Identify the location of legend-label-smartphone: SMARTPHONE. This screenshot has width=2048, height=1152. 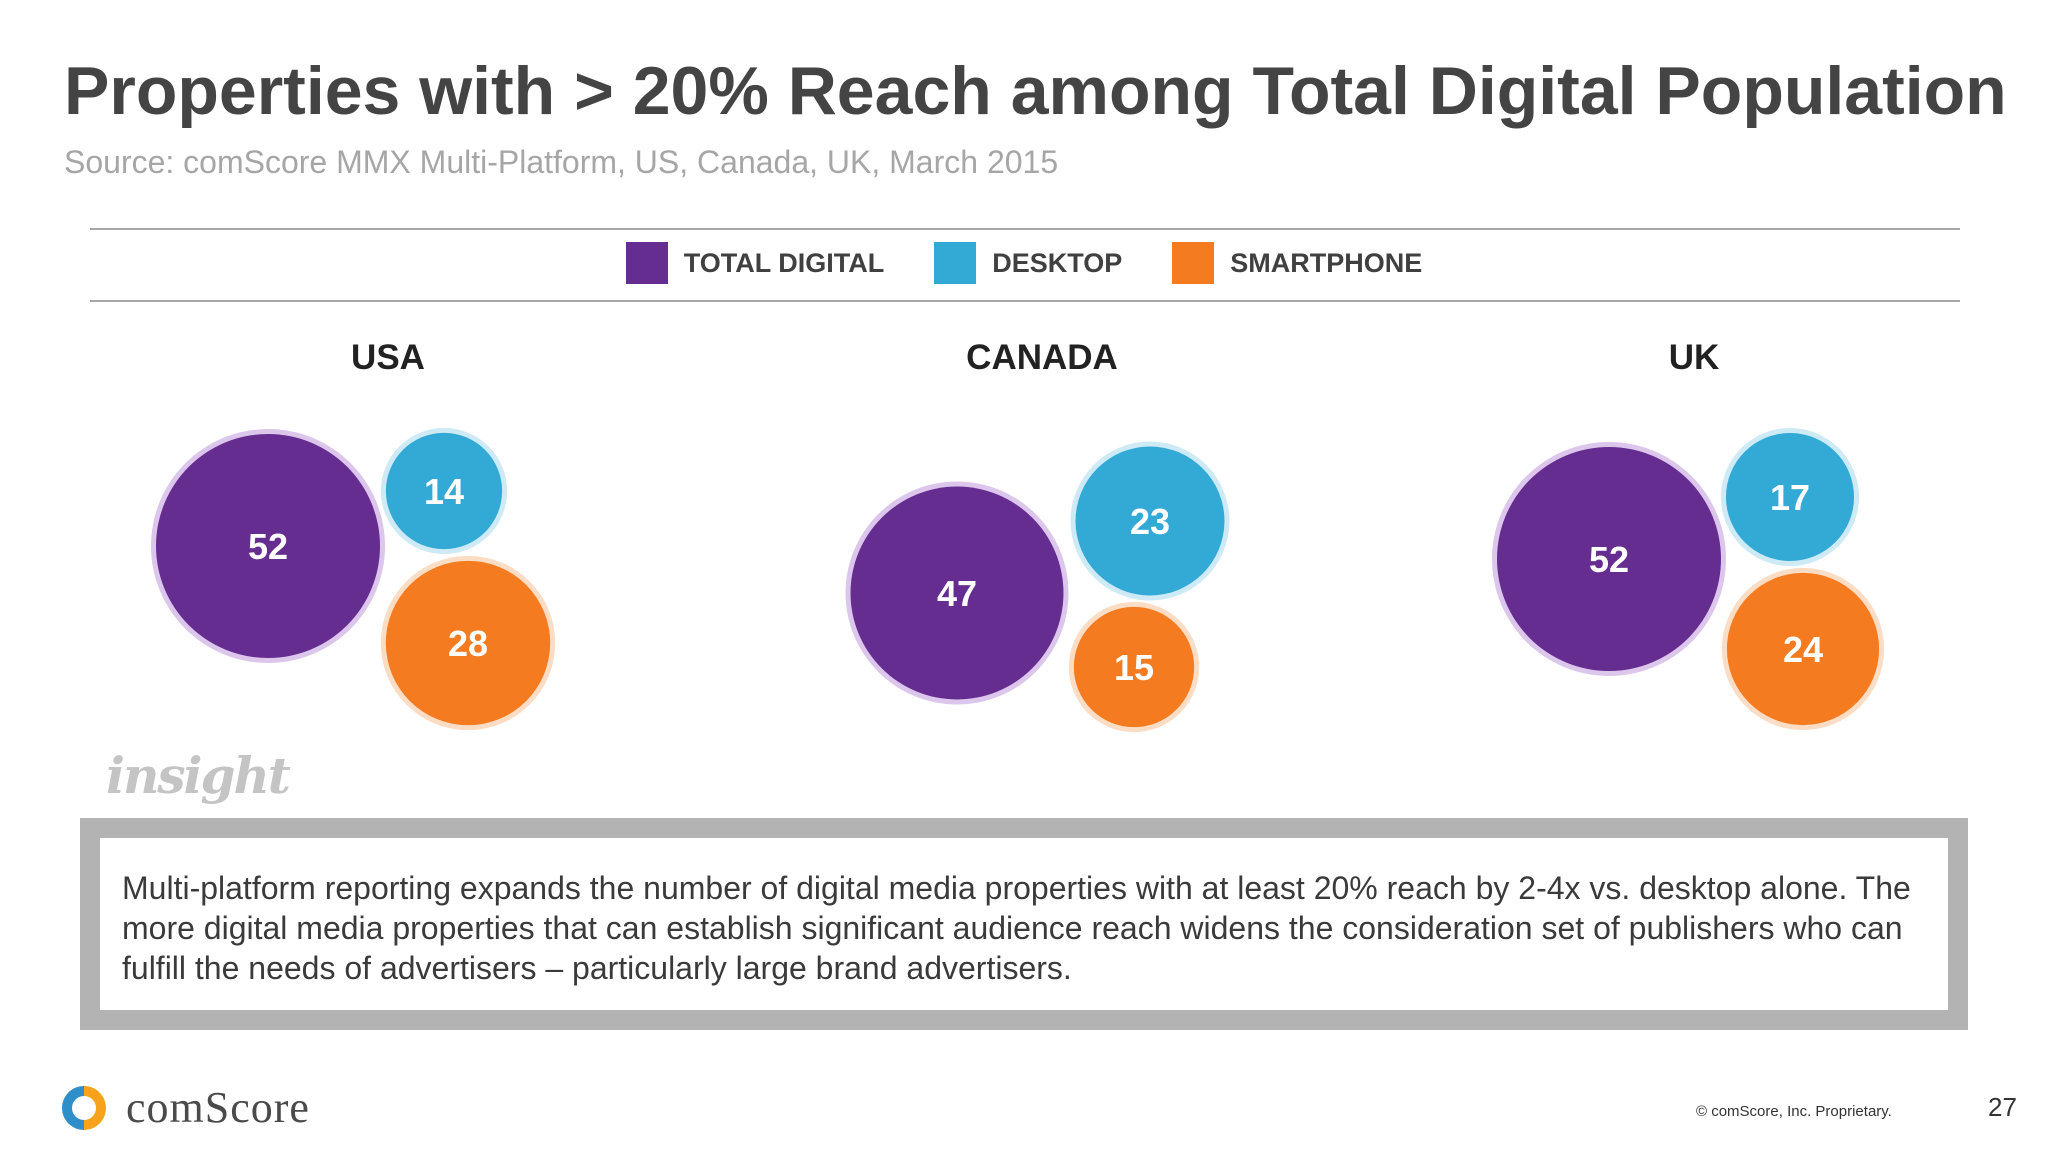
(1326, 262).